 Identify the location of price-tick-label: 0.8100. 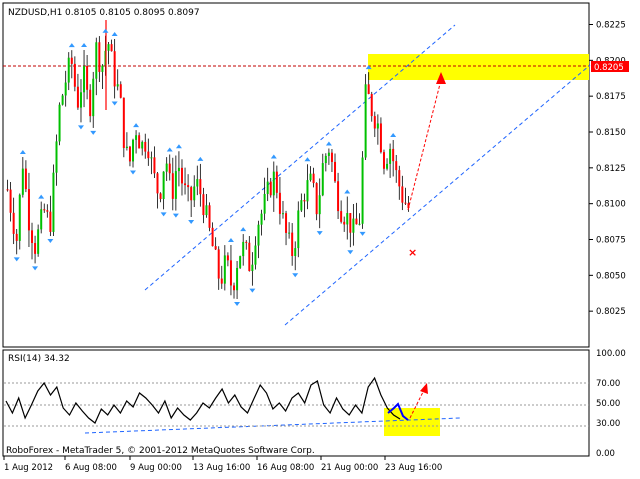
(611, 205).